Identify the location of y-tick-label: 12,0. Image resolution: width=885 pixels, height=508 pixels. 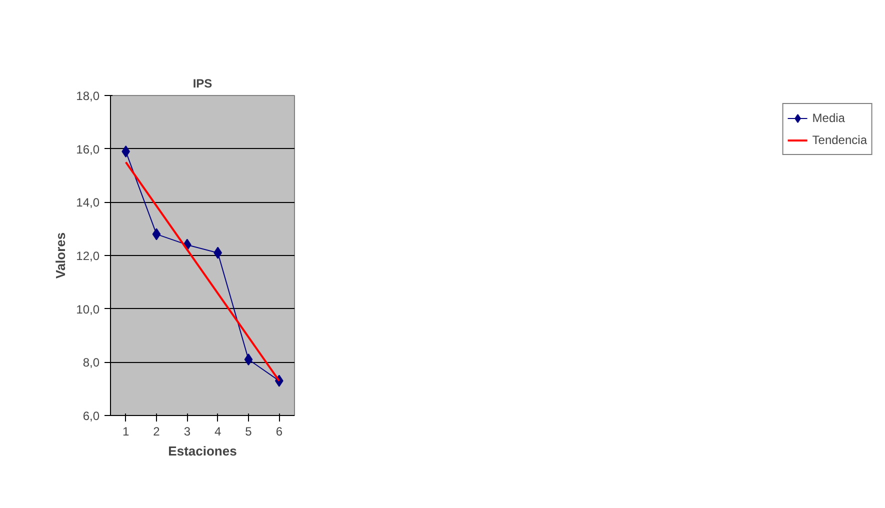
(88, 256).